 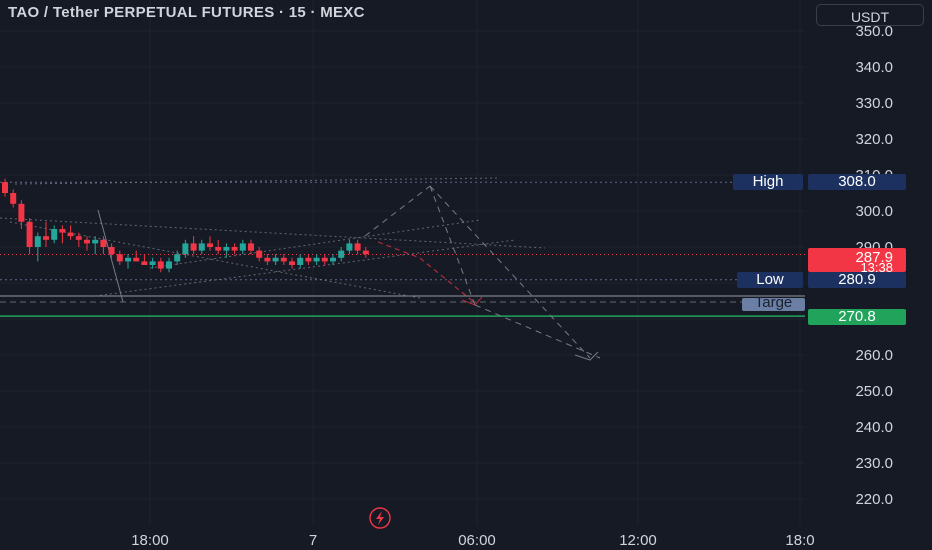 I want to click on time-axis: 18:00 7 06:00 12:00 18:0, so click(x=472, y=540).